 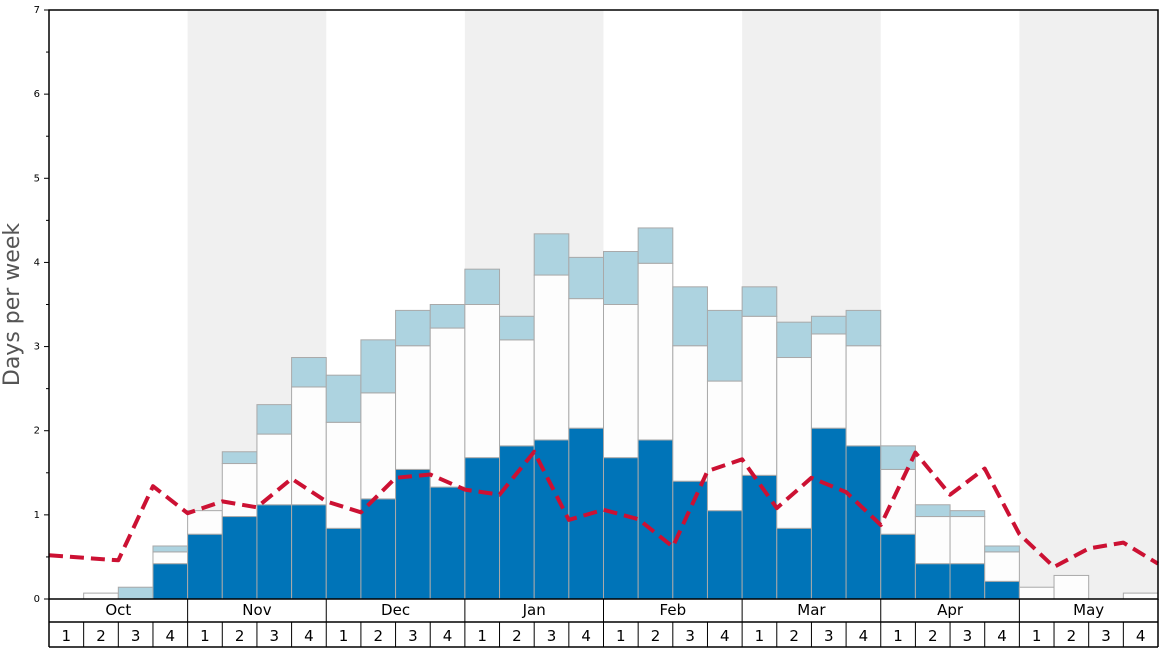 What do you see at coordinates (656, 636) in the screenshot?
I see `week-label-feb-2: 2` at bounding box center [656, 636].